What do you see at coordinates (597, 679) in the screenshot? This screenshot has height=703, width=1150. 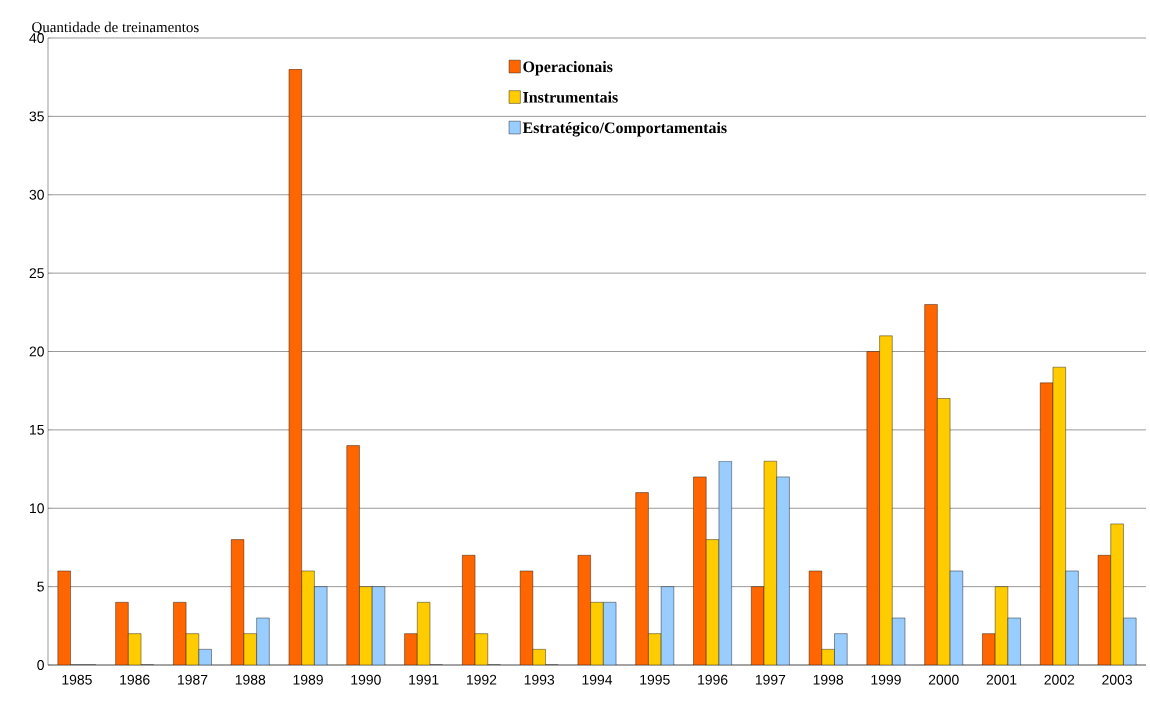 I see `x-tick-label: 1994` at bounding box center [597, 679].